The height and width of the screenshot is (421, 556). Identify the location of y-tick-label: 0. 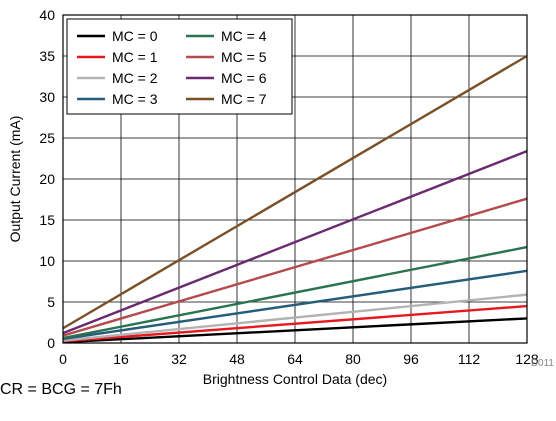
(51, 343).